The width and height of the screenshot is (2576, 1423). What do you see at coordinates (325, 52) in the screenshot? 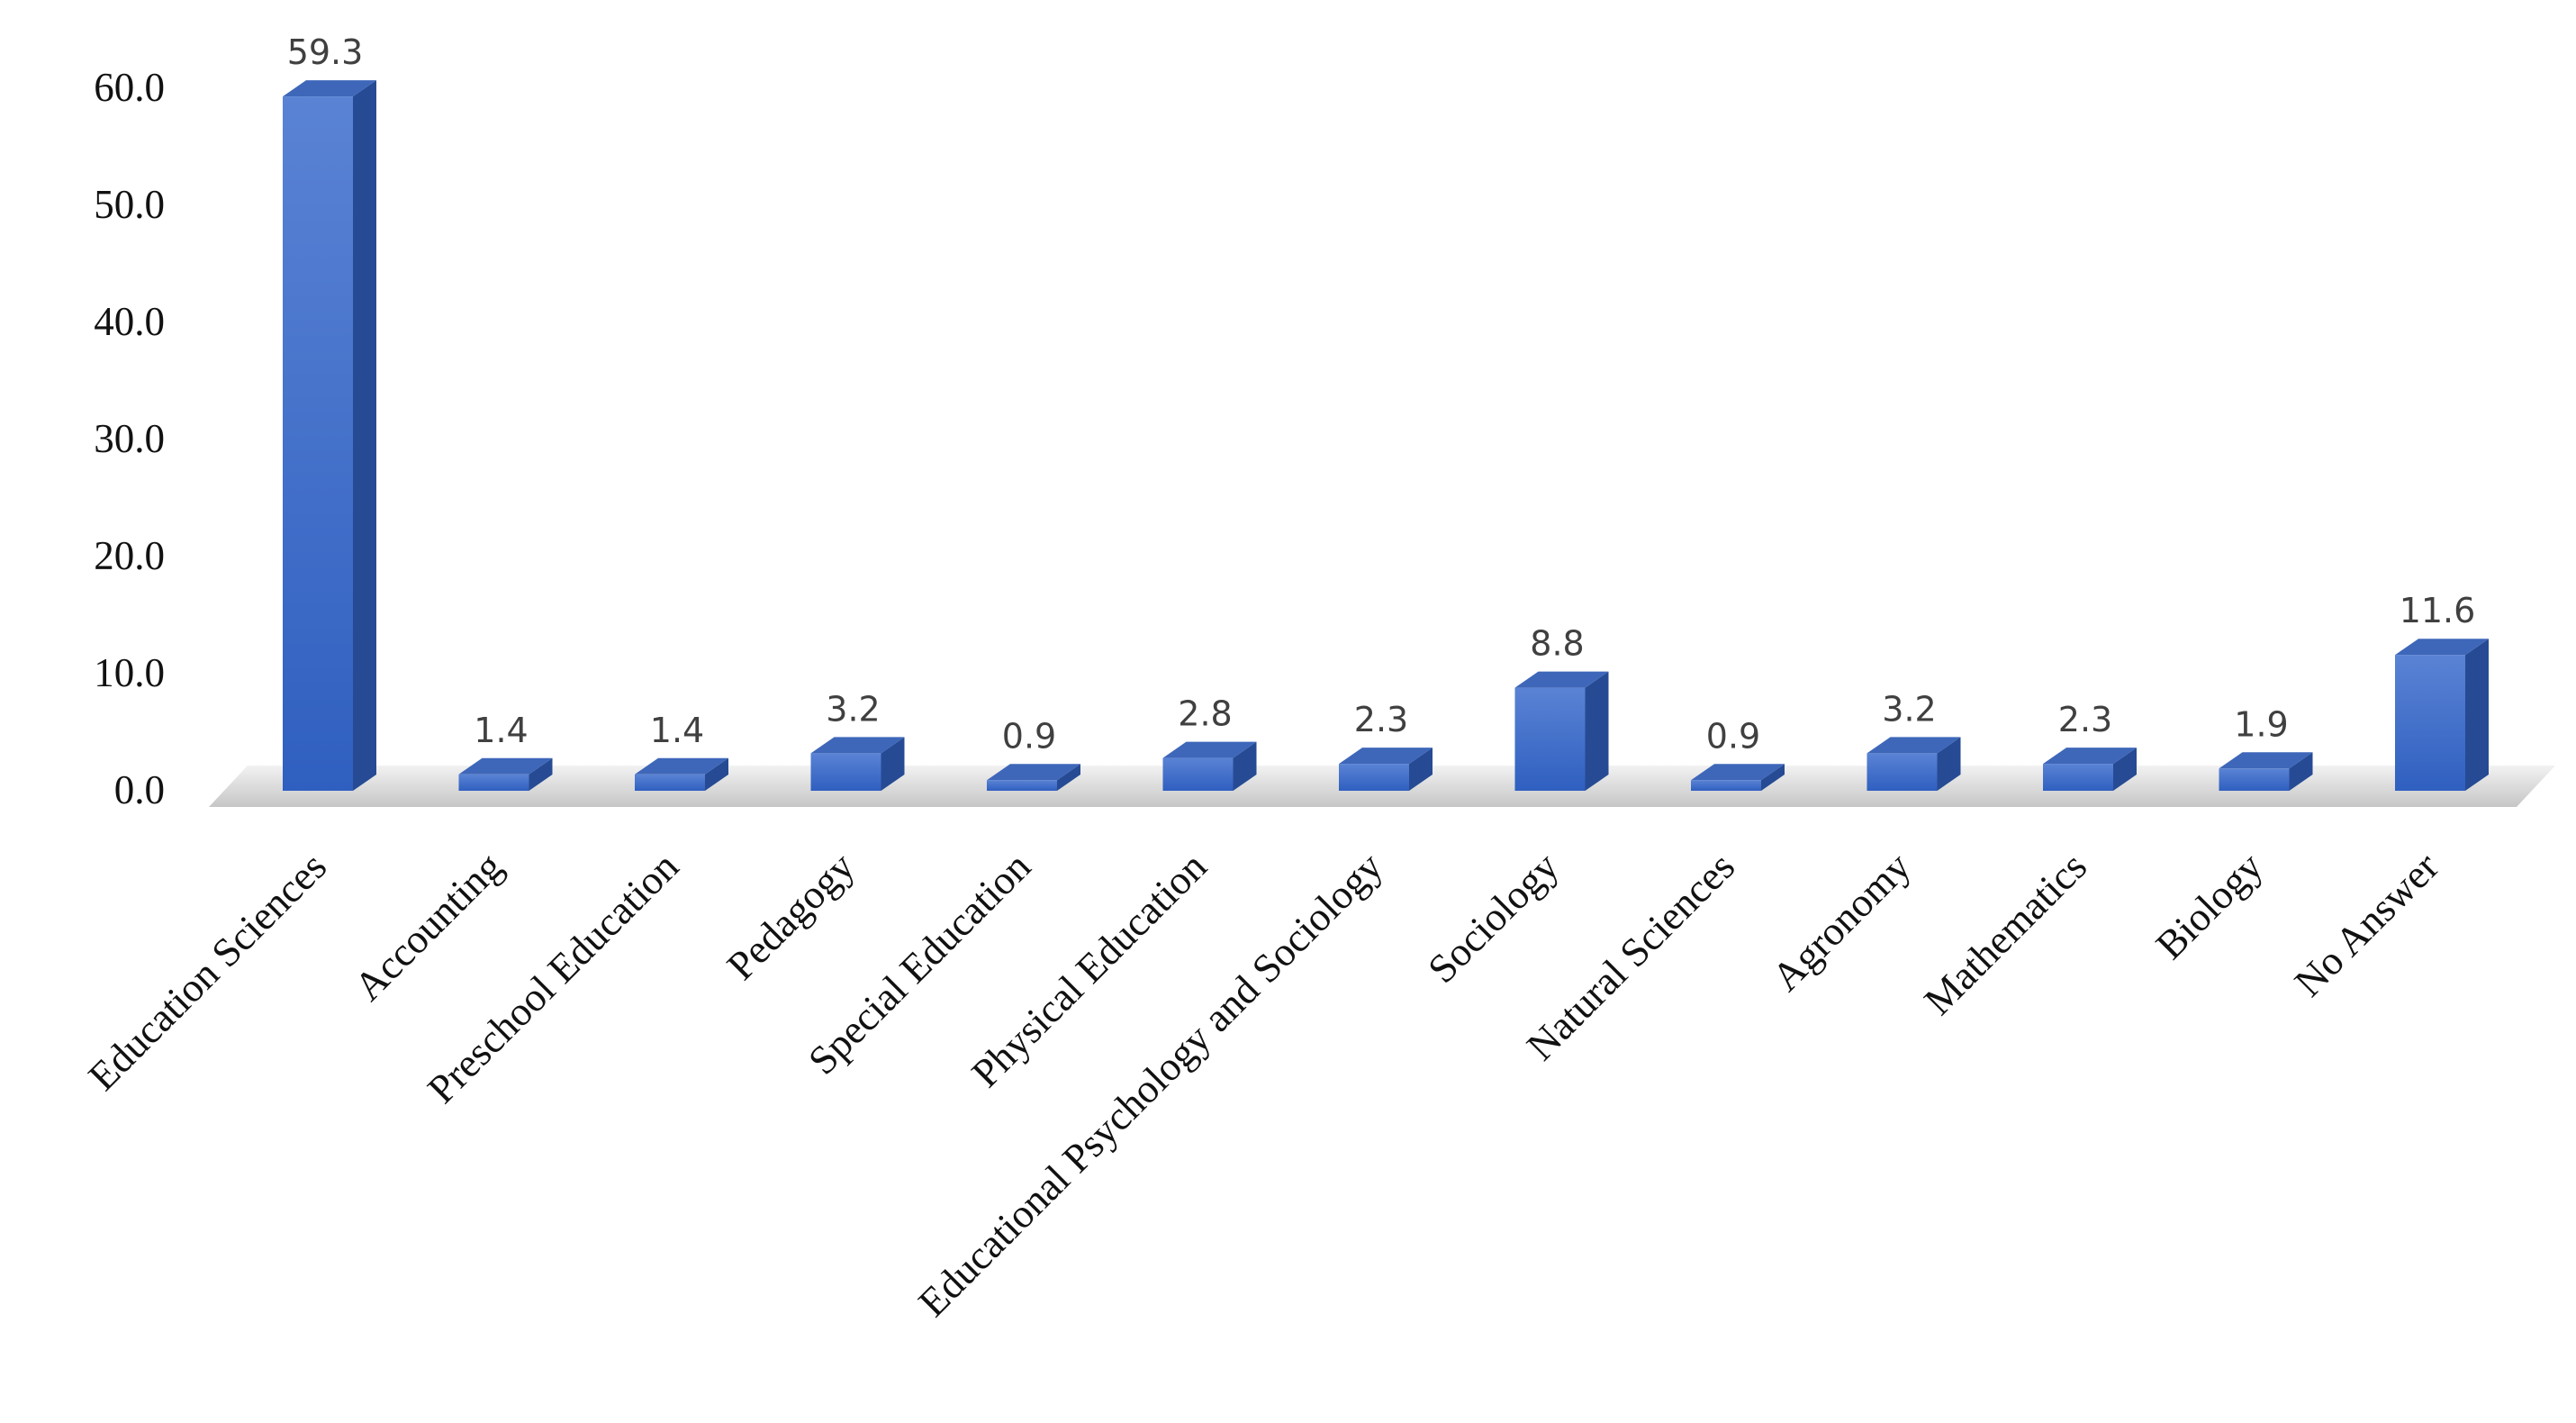
I see `data-label: 59.3` at bounding box center [325, 52].